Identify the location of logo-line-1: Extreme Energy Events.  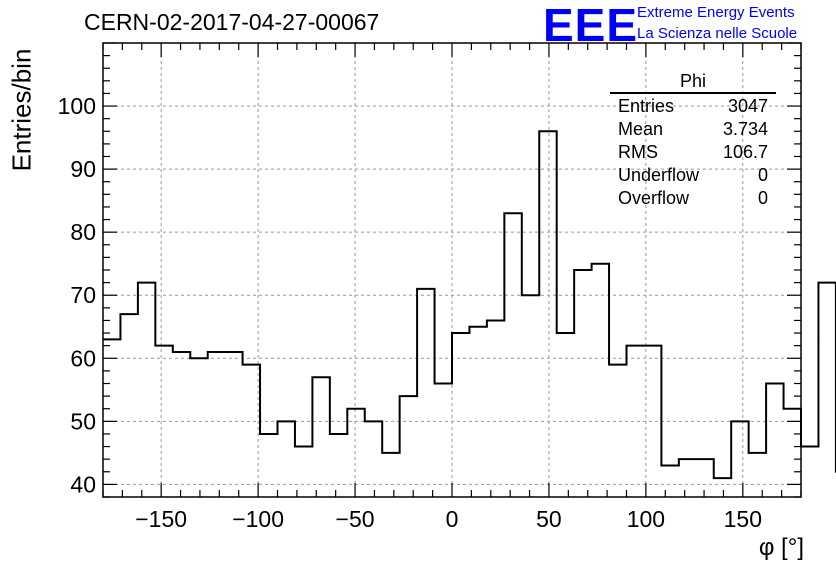
(716, 12).